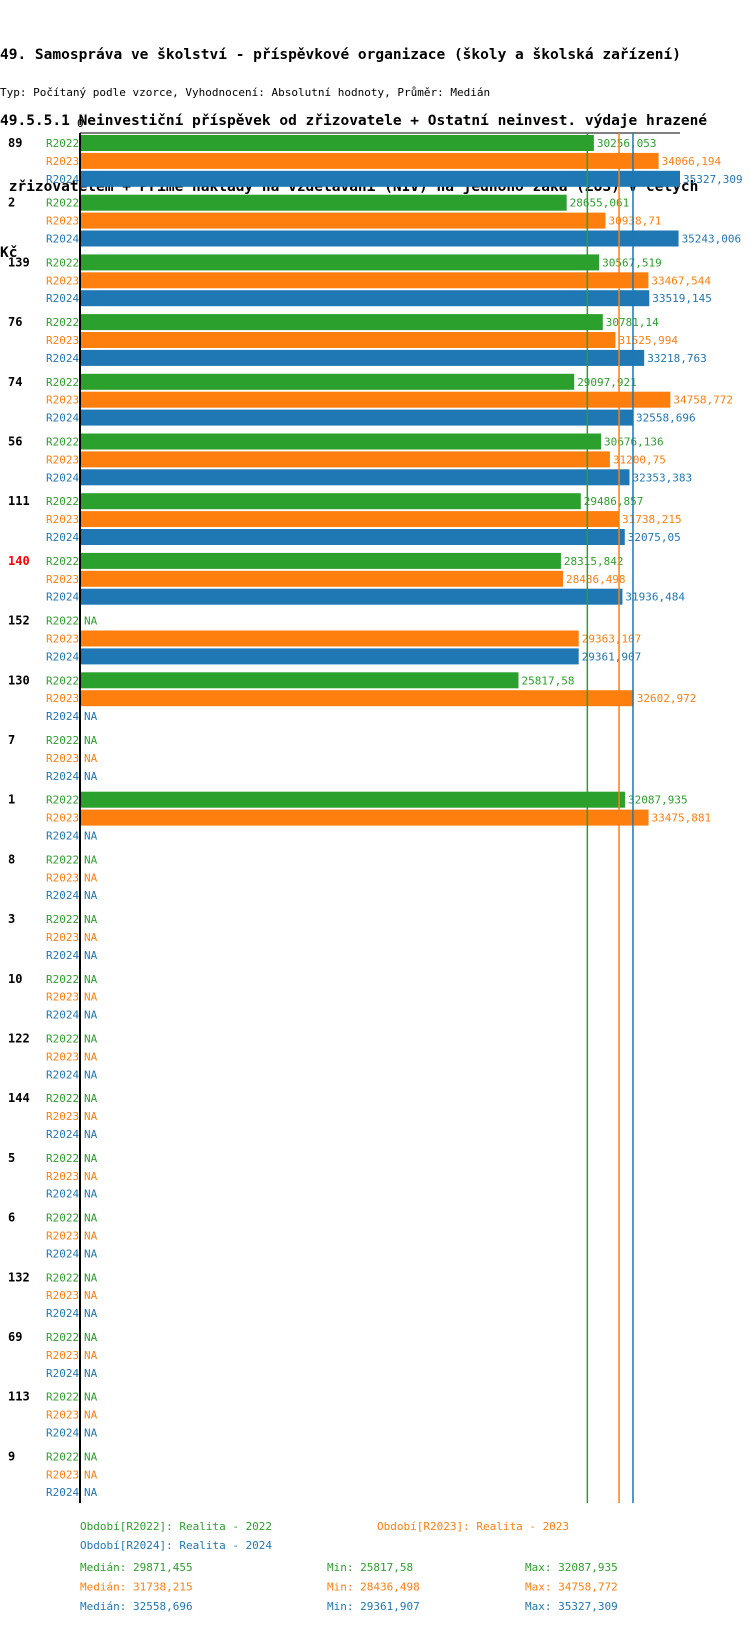  Describe the element at coordinates (634, 442) in the screenshot. I see `data-label: 30676,136` at that location.